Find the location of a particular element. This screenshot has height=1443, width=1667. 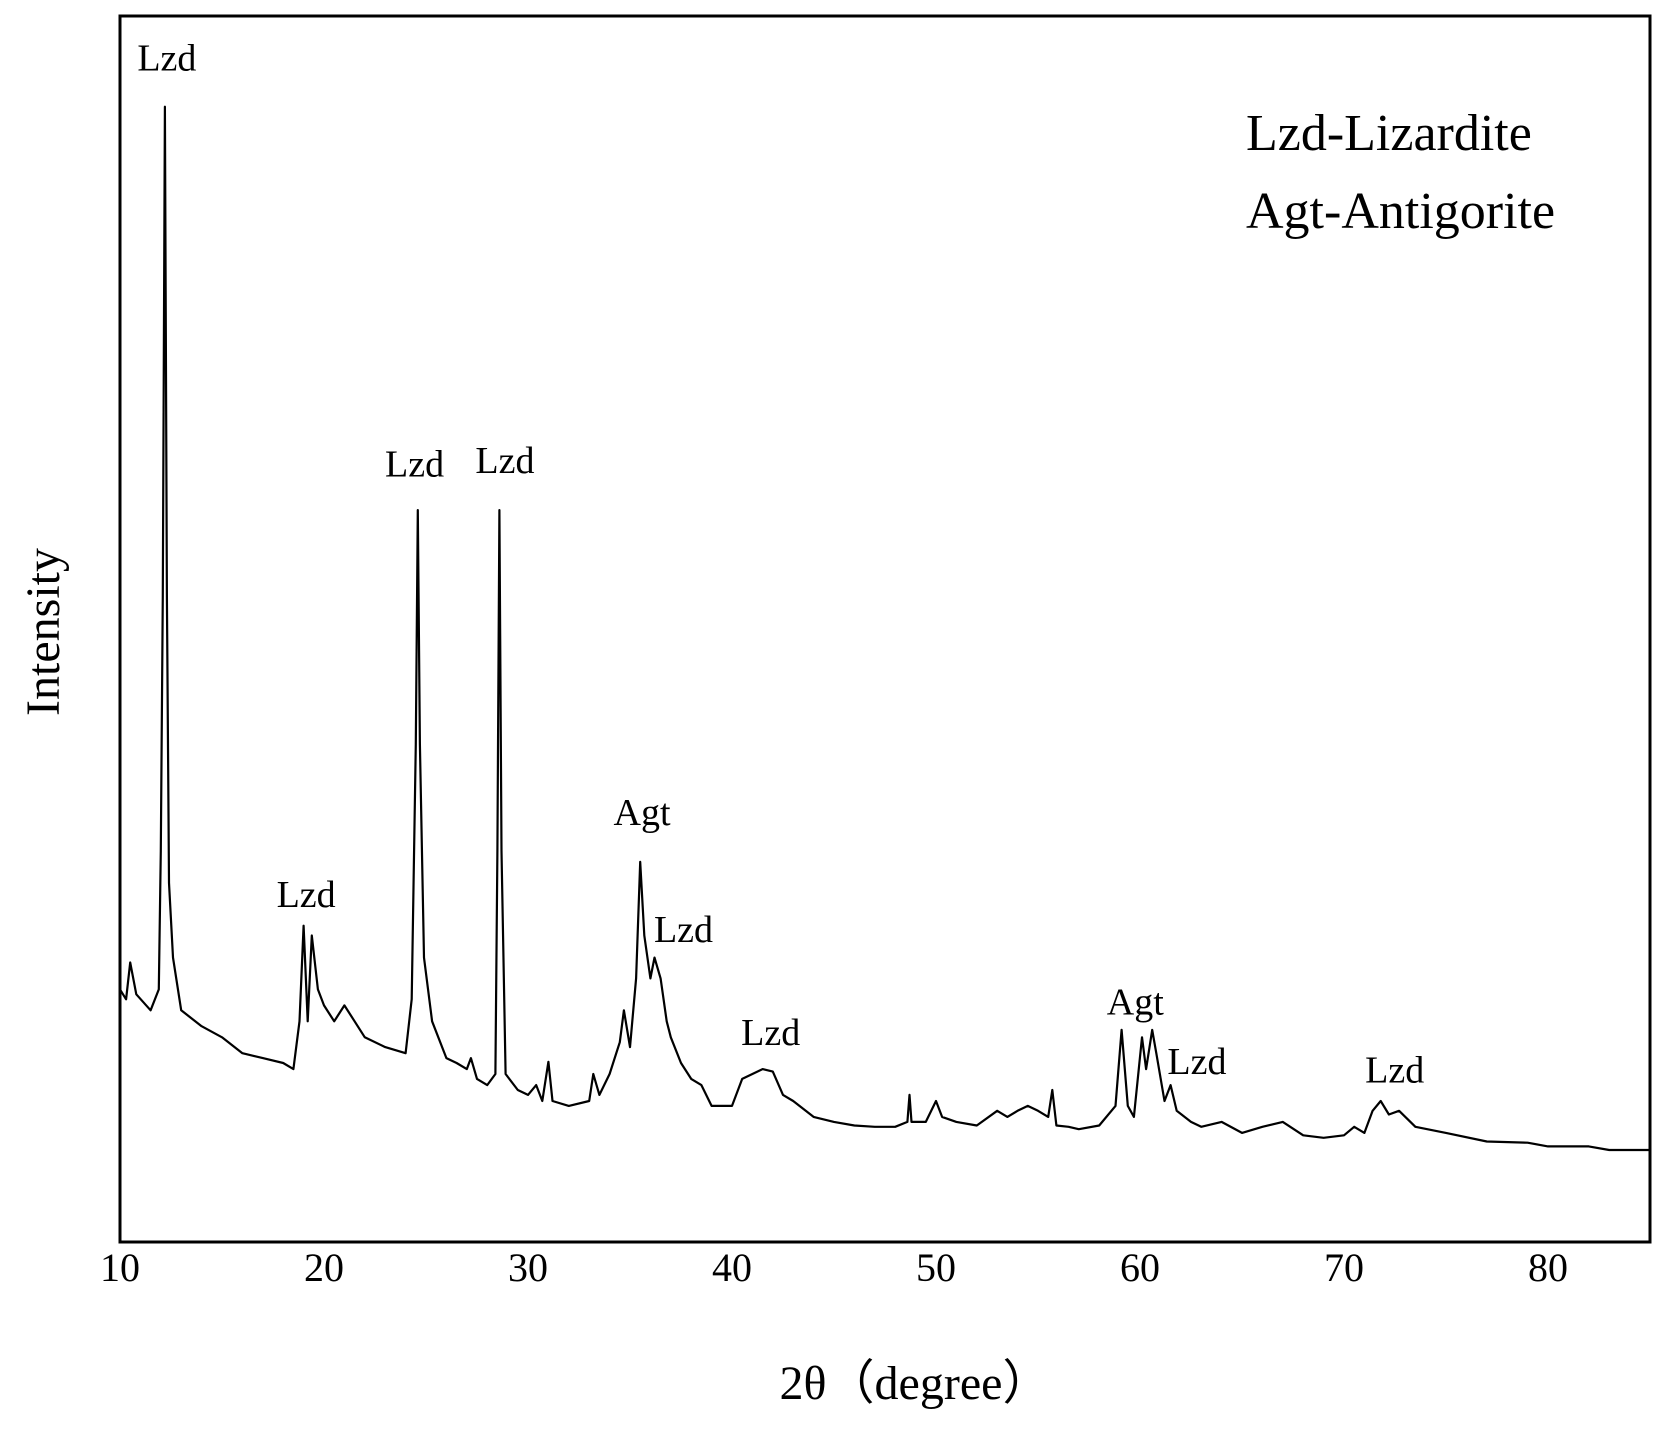

x-tick-label: 80 is located at coordinates (1548, 1267).